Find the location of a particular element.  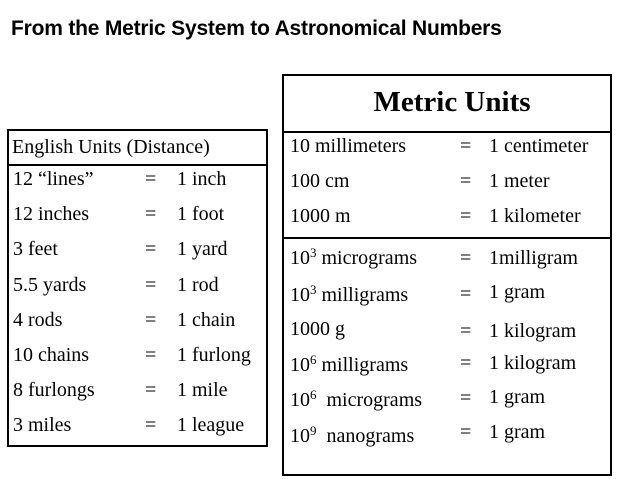

english-row-lhs: 8 furlongs is located at coordinates (54, 390).